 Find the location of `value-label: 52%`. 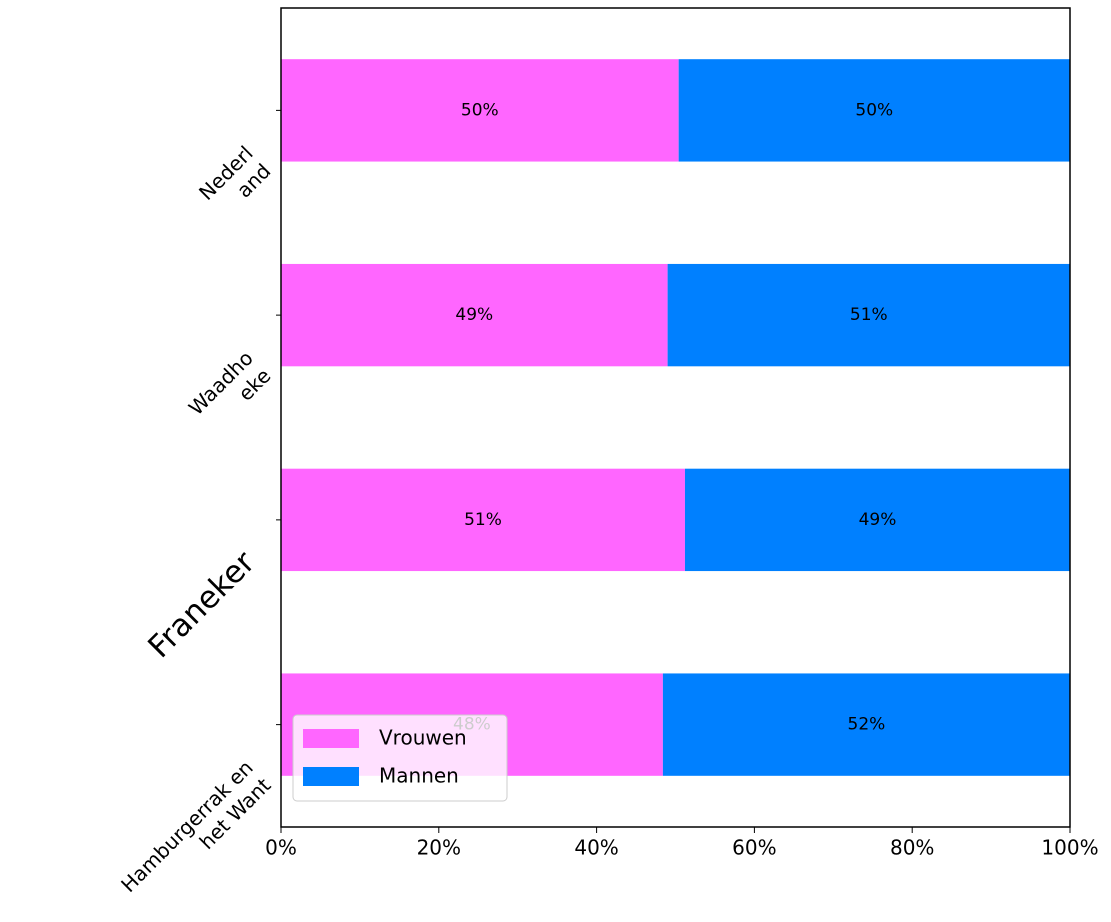

value-label: 52% is located at coordinates (867, 725).